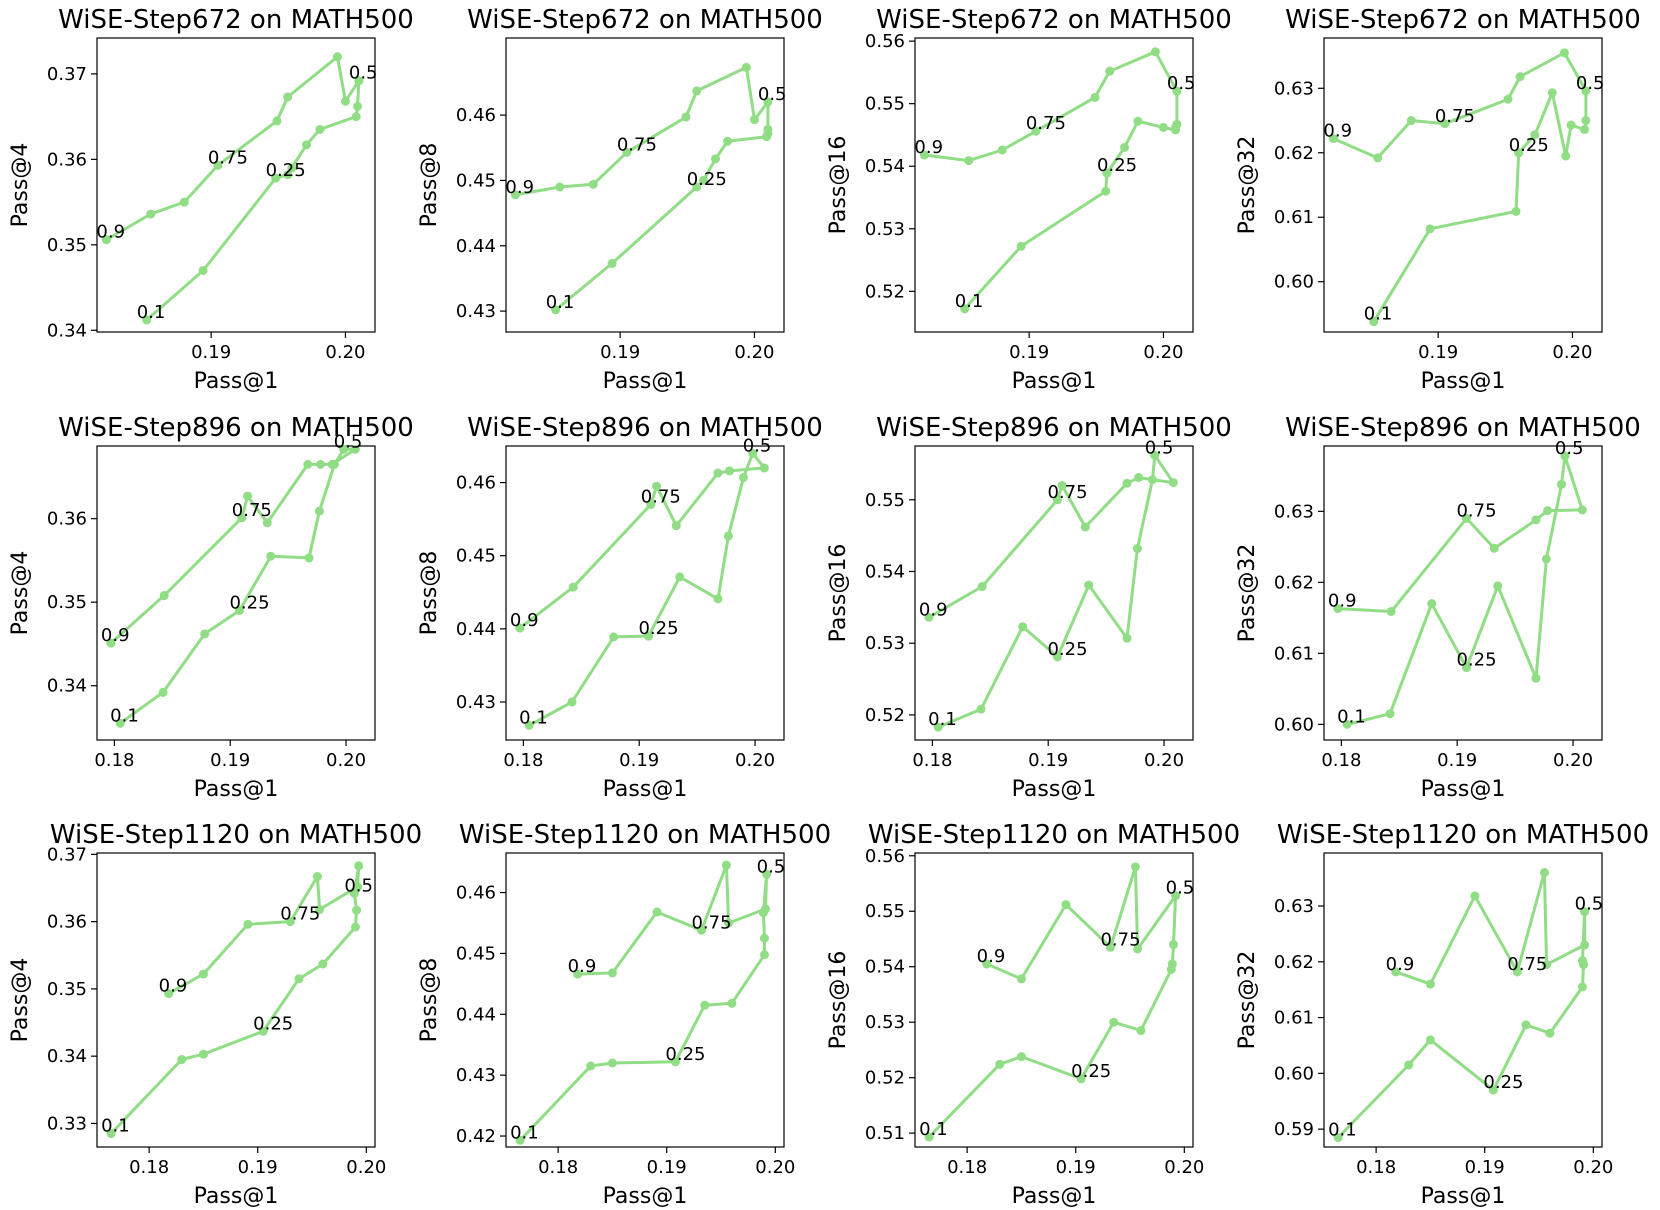 The image size is (1660, 1210). Describe the element at coordinates (1455, 116) in the screenshot. I see `point-annotation: 0.75` at that location.